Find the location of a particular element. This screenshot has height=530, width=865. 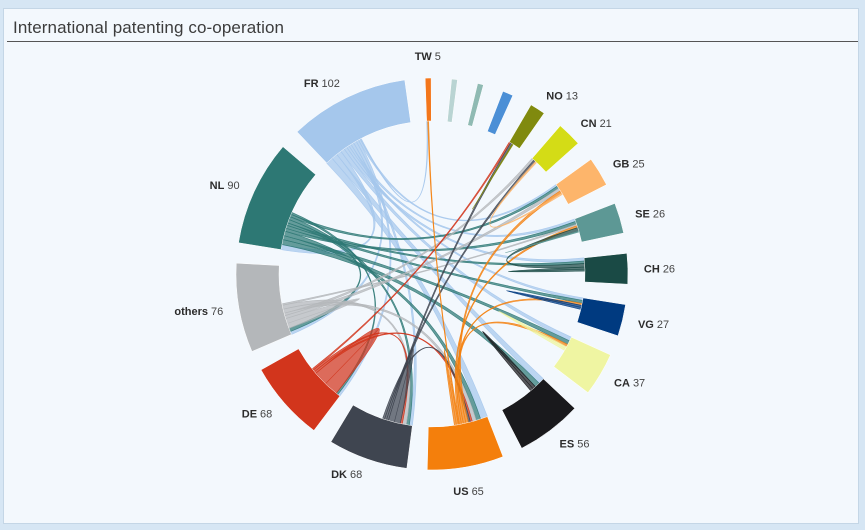

arc-es is located at coordinates (538, 413).